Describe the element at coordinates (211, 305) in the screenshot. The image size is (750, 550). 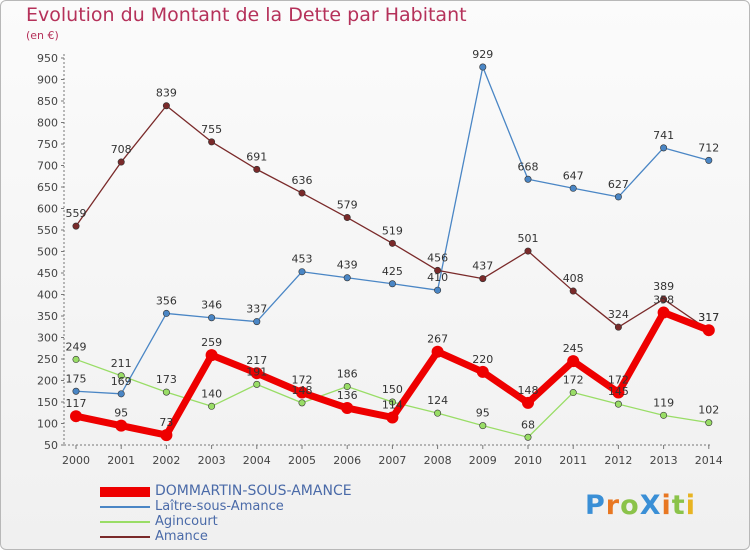
I see `data-label: 346` at that location.